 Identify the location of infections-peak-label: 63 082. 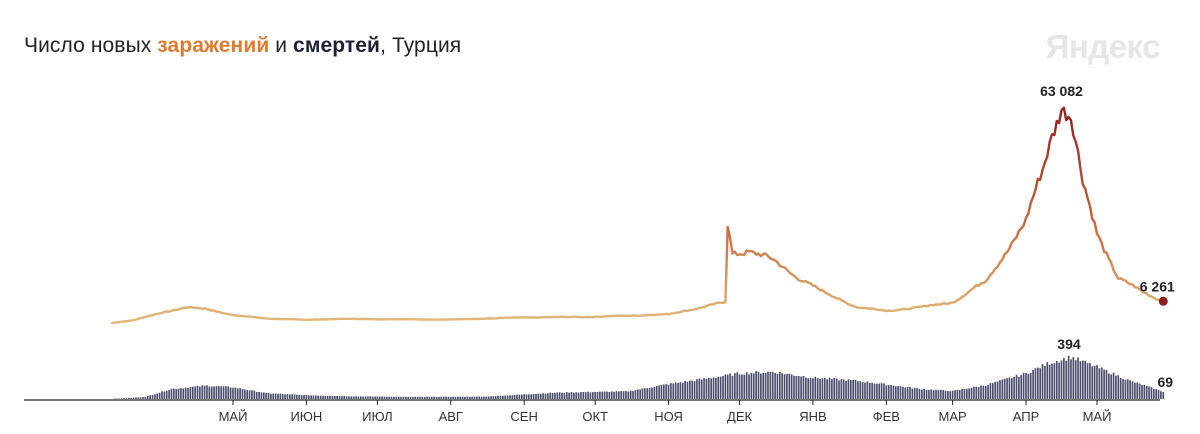
(1061, 91).